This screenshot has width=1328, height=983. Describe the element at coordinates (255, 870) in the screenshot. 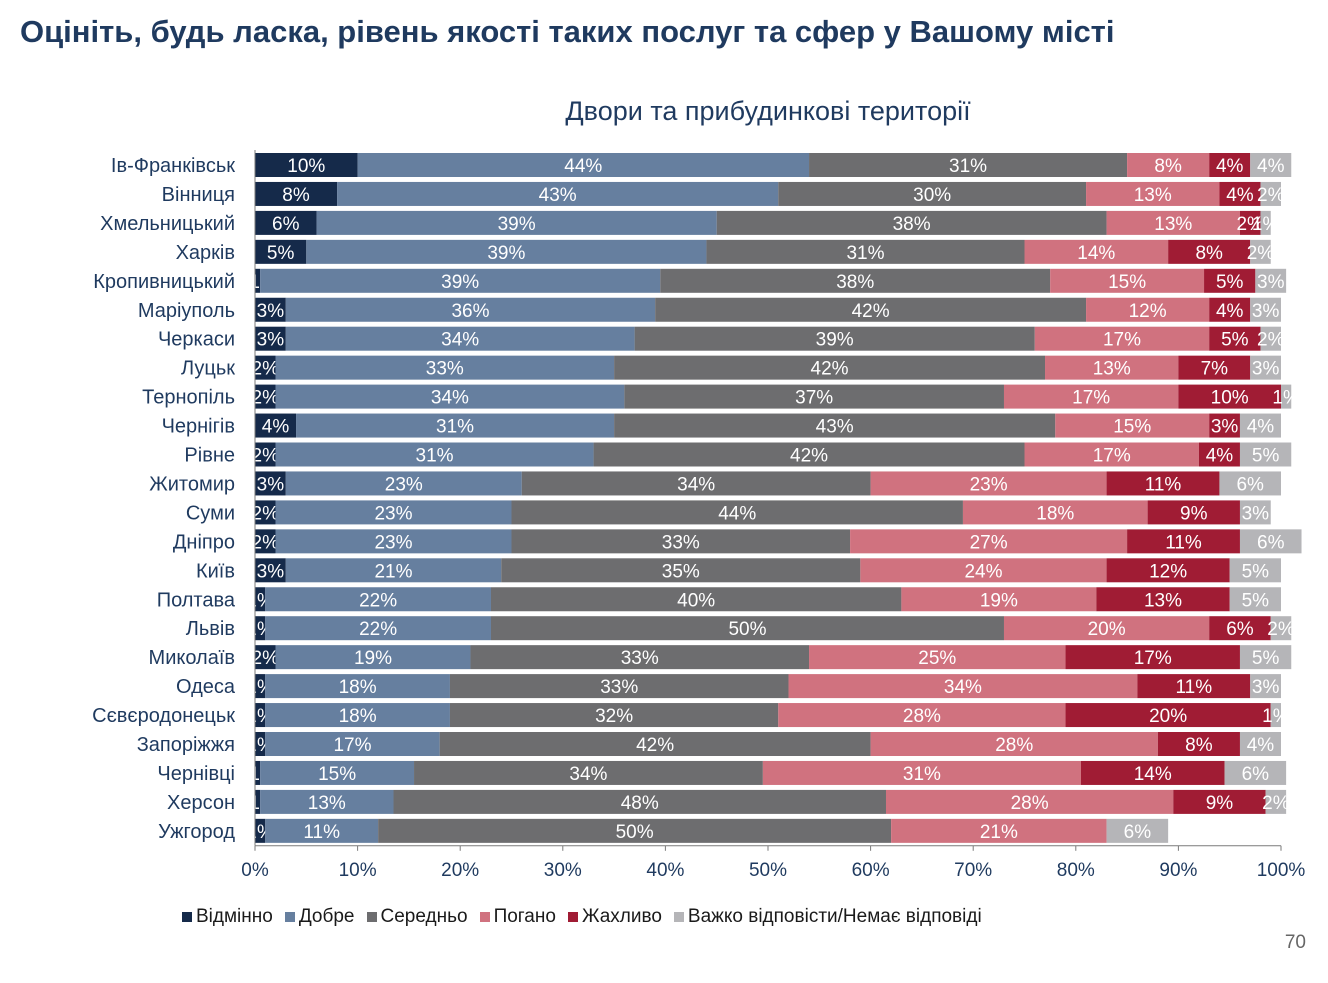

I see `x-tick-label: 0%` at that location.